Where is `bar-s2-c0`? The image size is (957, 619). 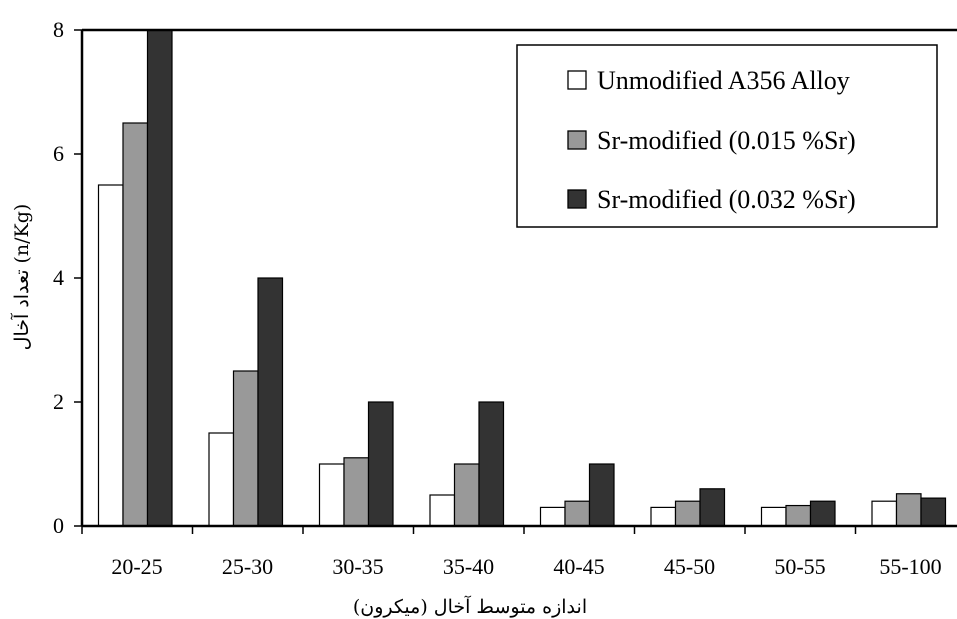
bar-s2-c0 is located at coordinates (159, 278).